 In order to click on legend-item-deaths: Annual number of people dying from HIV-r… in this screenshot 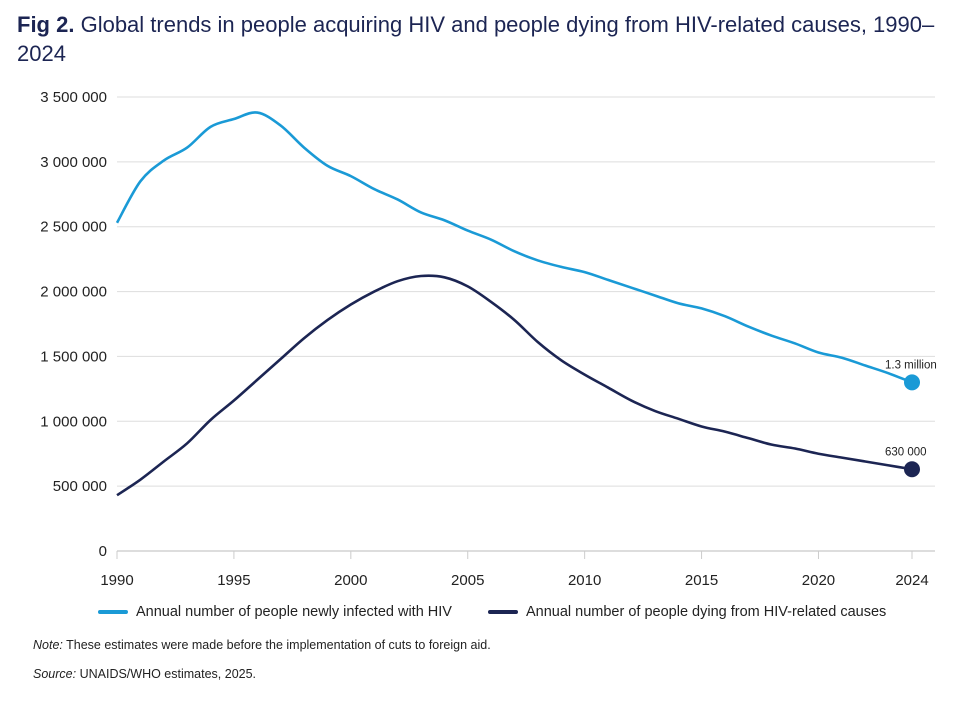, I will do `click(687, 612)`.